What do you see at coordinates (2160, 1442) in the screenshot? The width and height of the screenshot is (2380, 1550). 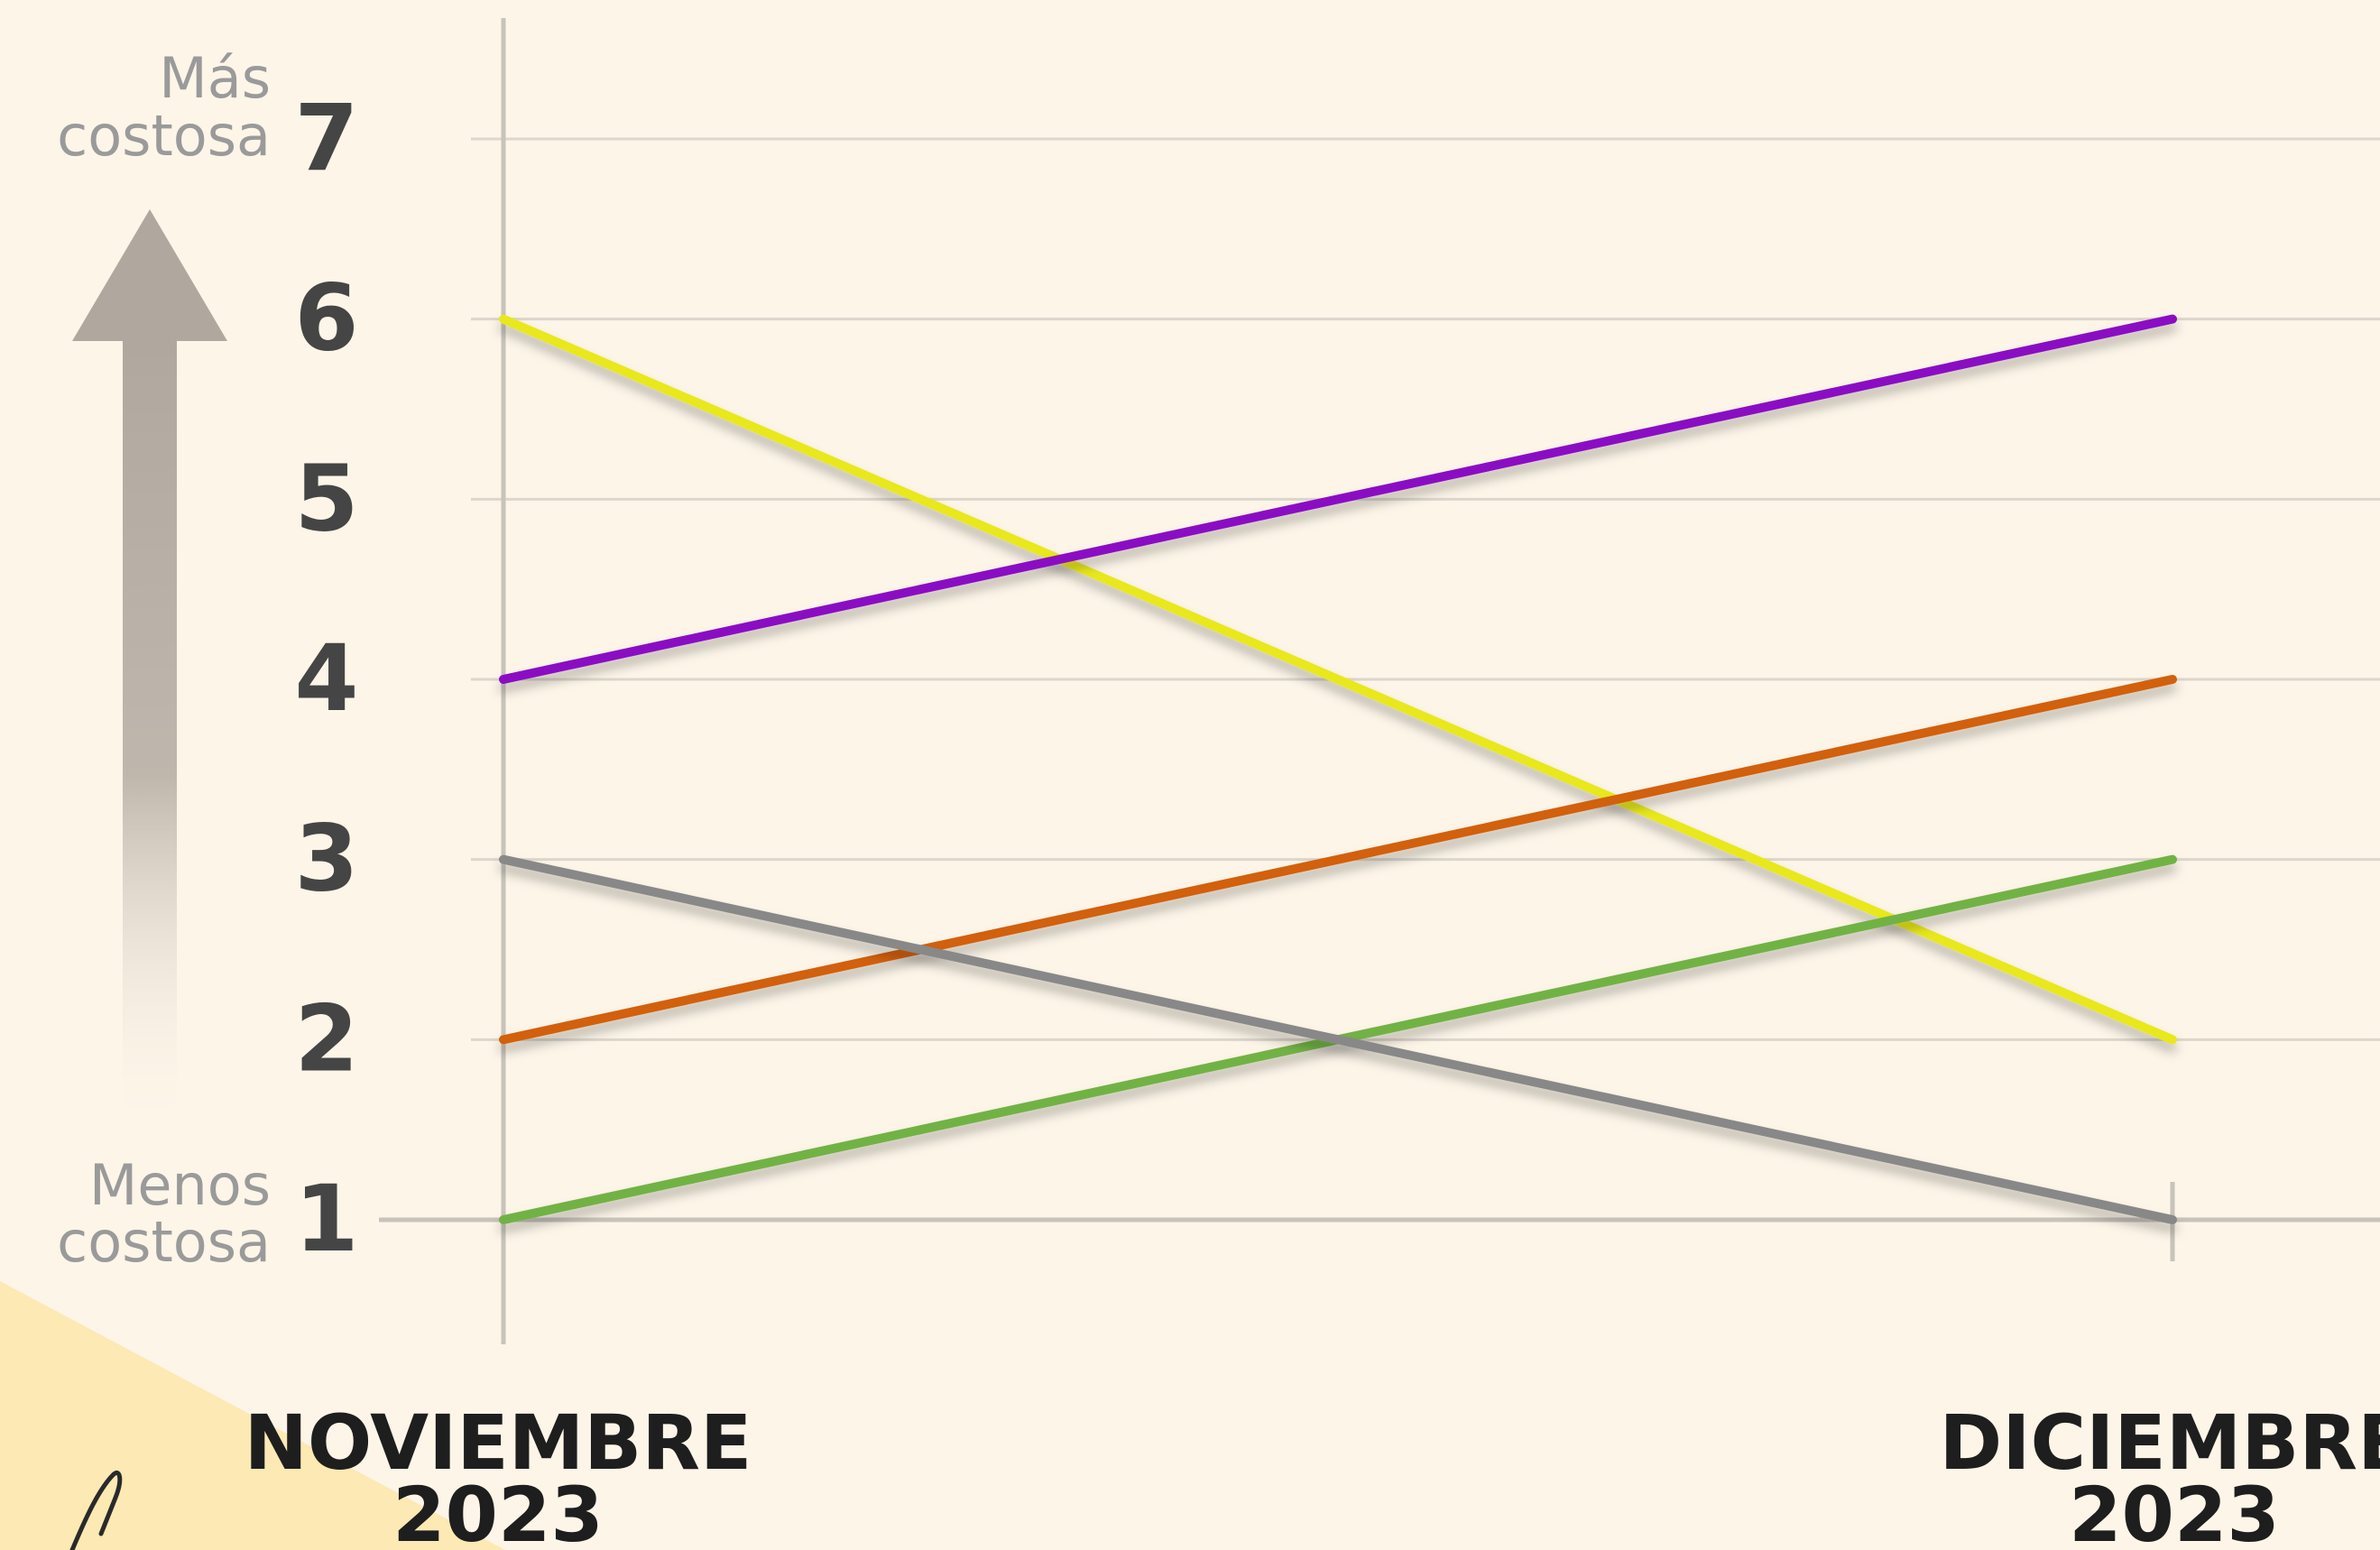 I see `x-label-diciembre-month: DICIEMBRE` at bounding box center [2160, 1442].